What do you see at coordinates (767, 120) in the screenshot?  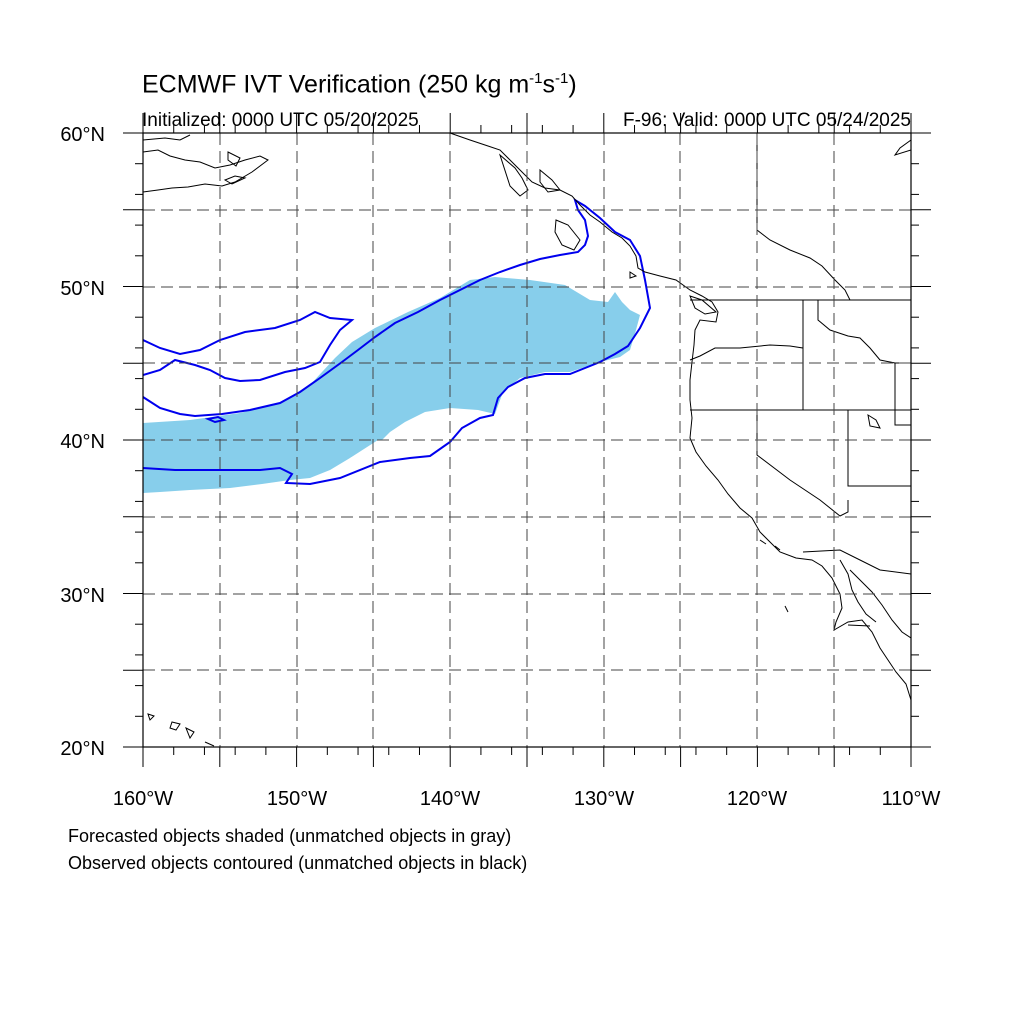 I see `valid-time-label: F-96: Valid: 0000 UTC 05/24/2025` at bounding box center [767, 120].